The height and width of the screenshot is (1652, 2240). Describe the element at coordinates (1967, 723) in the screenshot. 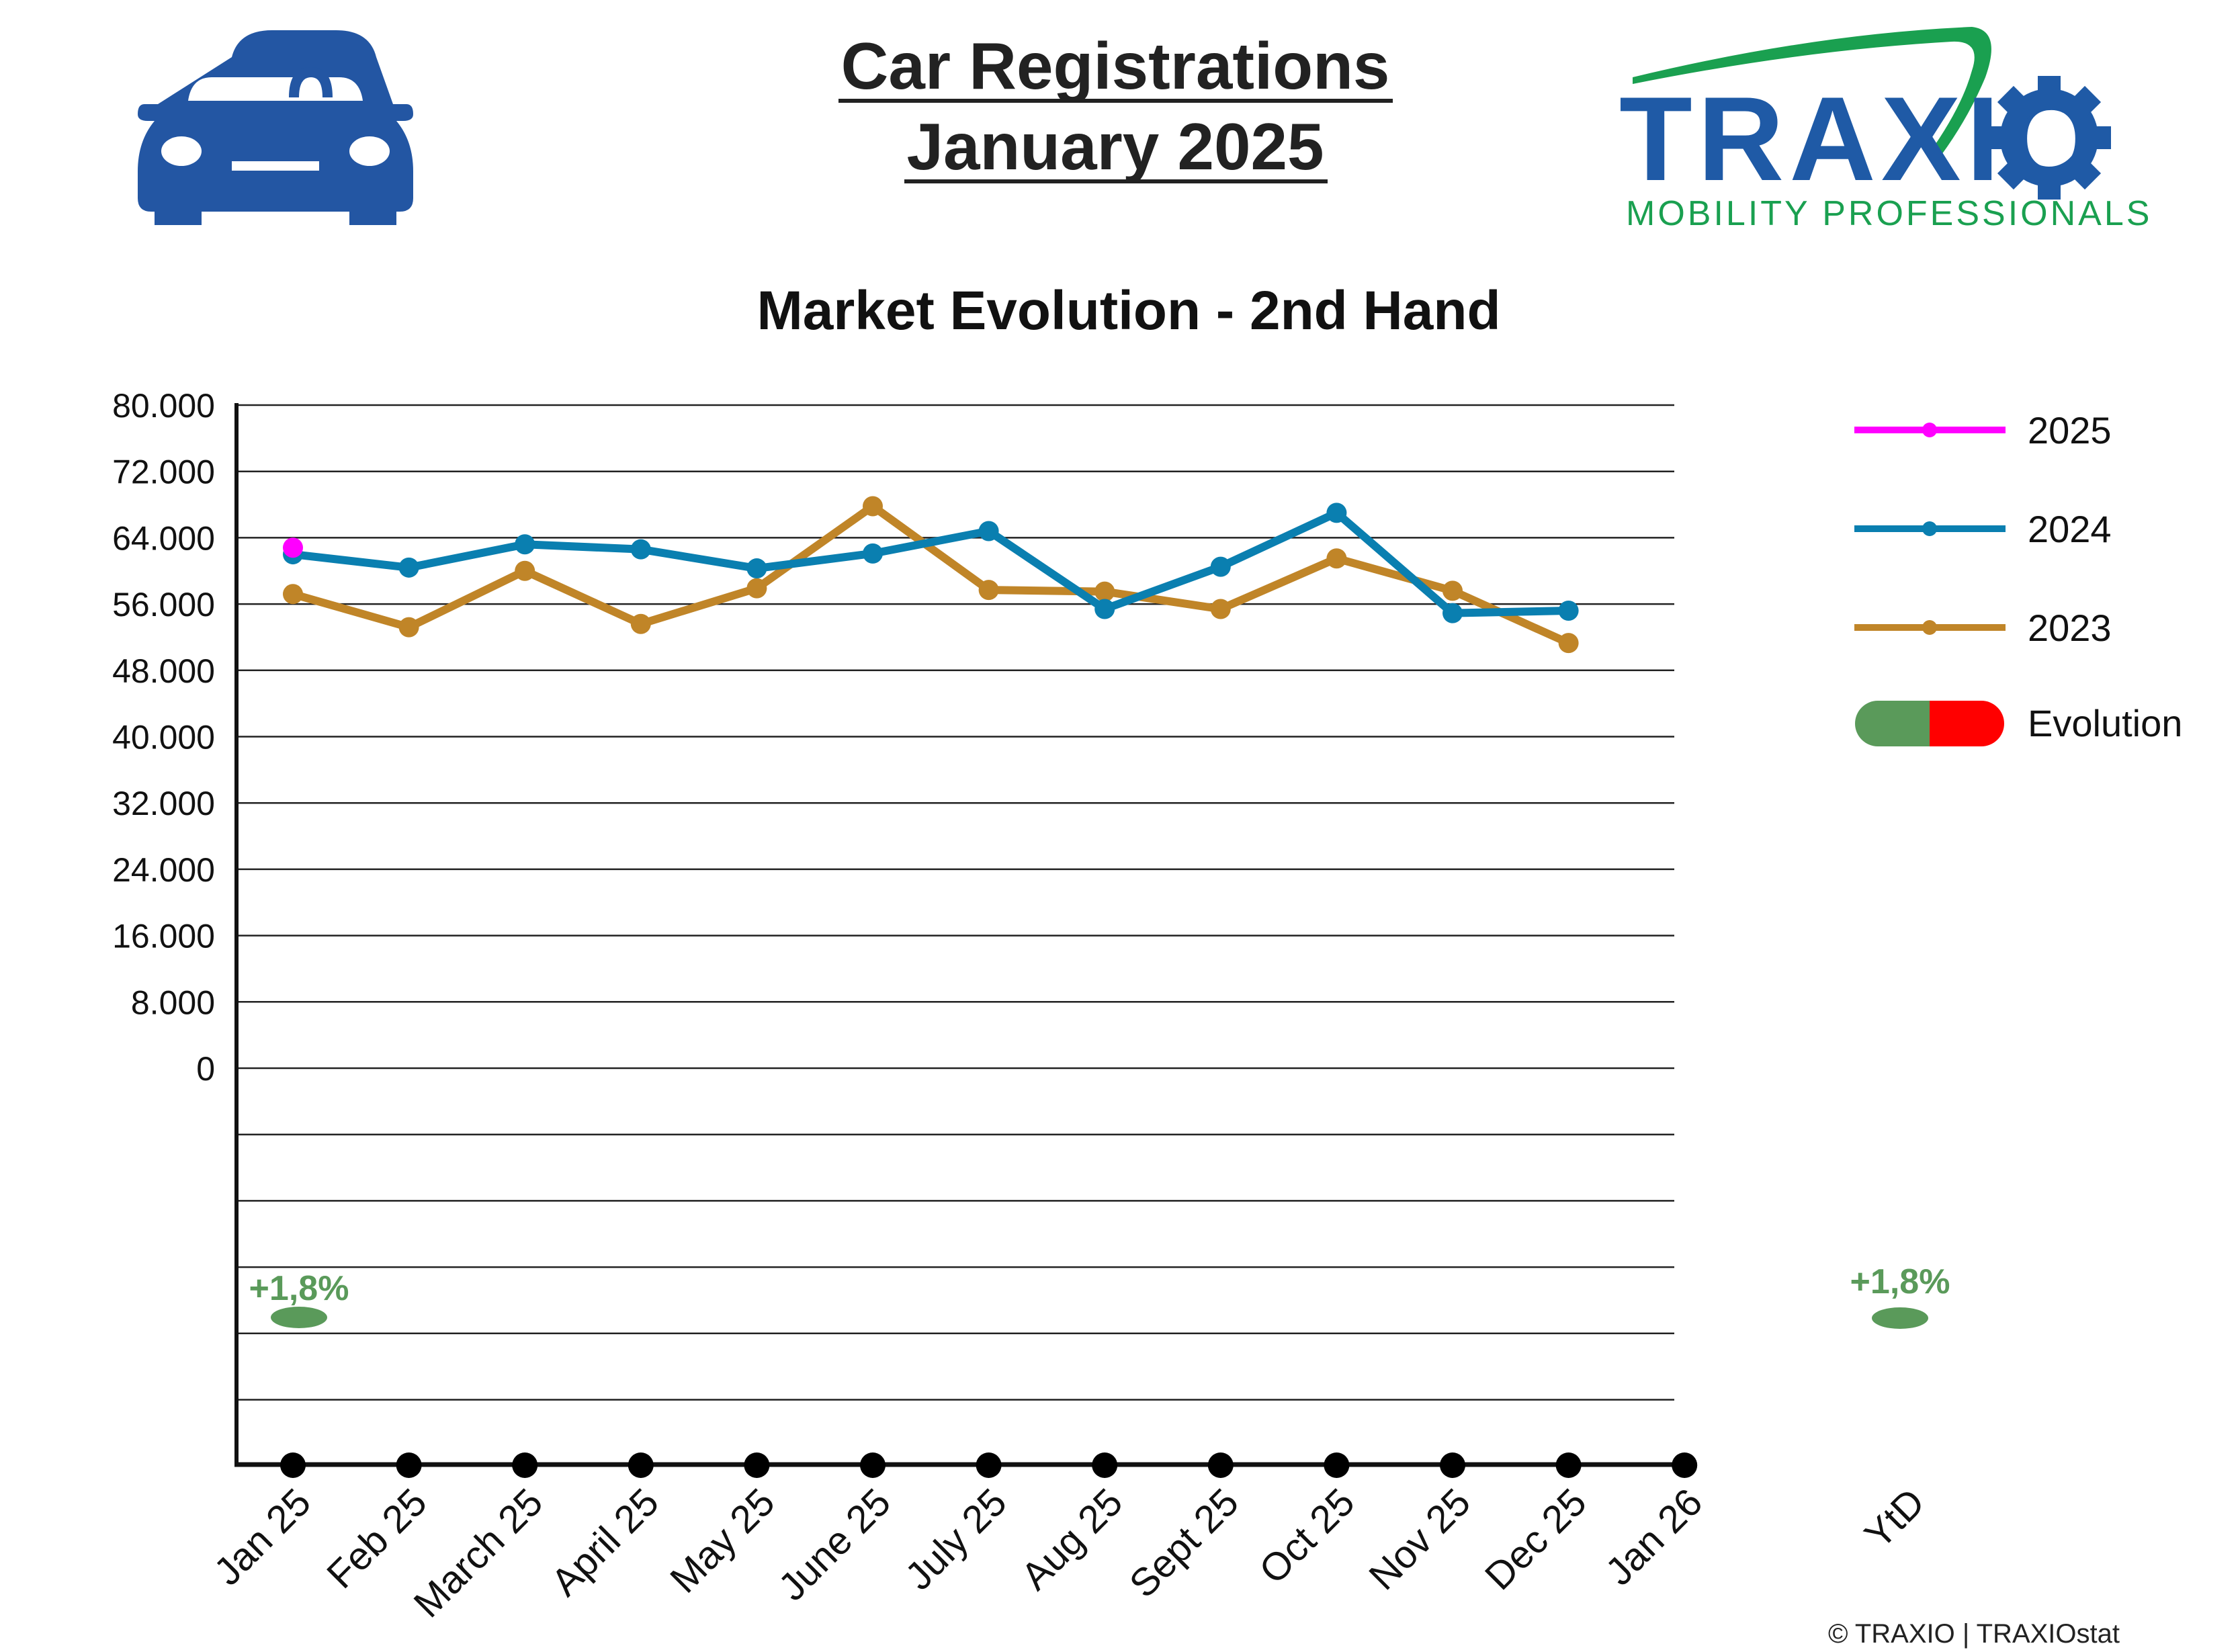

I see `legend-swatch-evolution-negative` at that location.